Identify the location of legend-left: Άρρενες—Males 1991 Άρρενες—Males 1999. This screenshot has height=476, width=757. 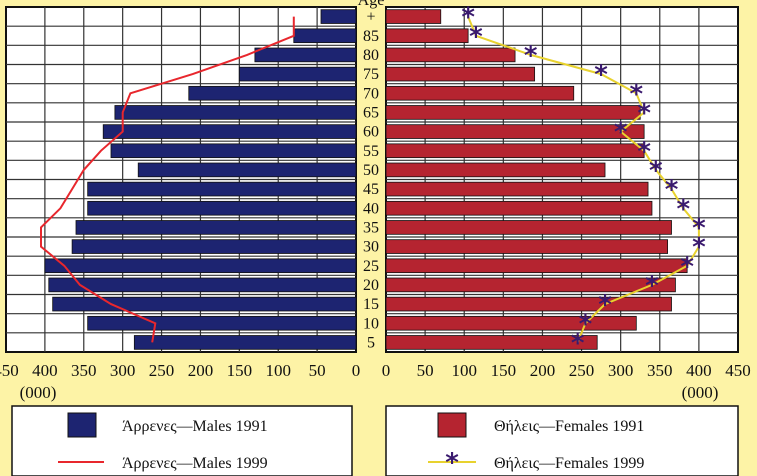
(182, 440).